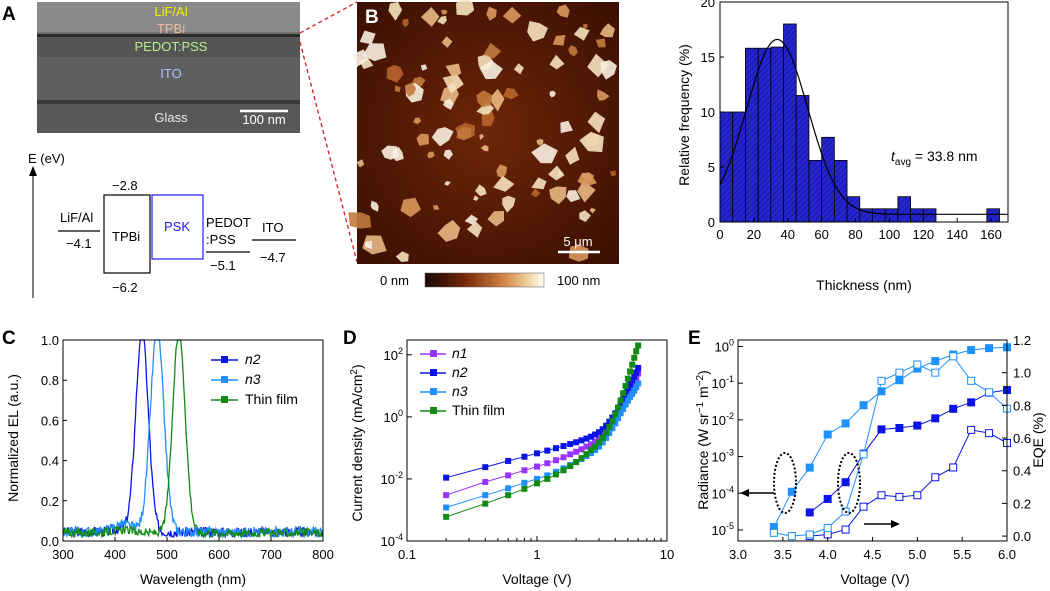 The width and height of the screenshot is (1050, 591). I want to click on e-xtick-label: 5.5, so click(962, 554).